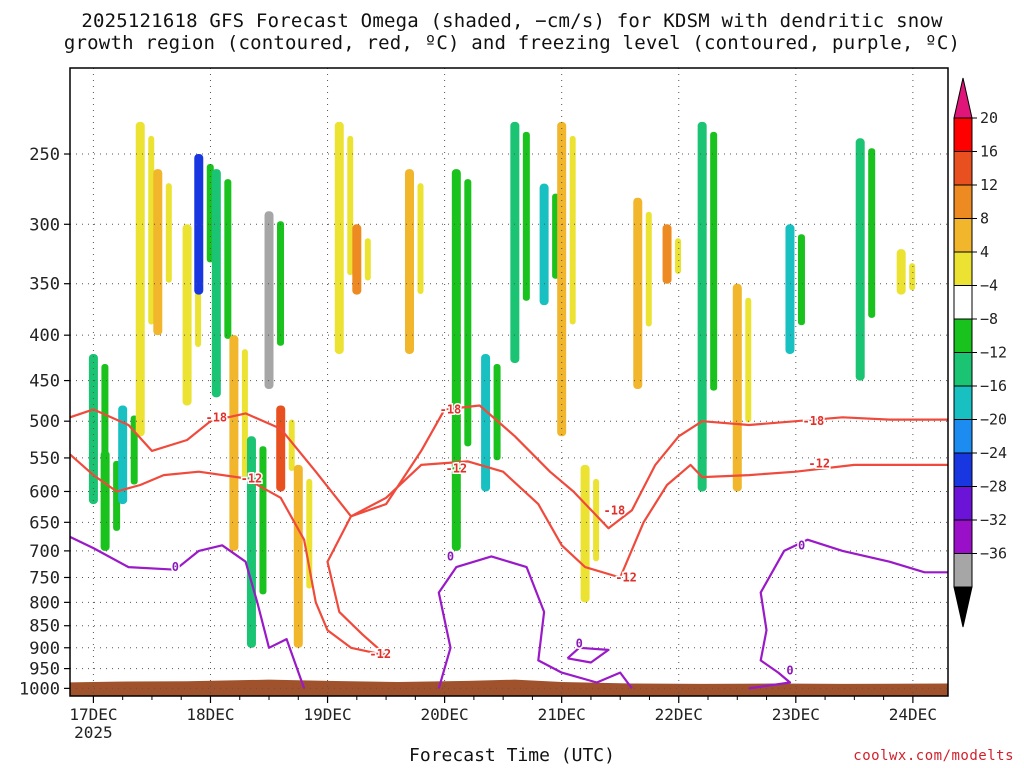 The height and width of the screenshot is (768, 1024). Describe the element at coordinates (39, 689) in the screenshot. I see `y-tick-label: 1000` at that location.